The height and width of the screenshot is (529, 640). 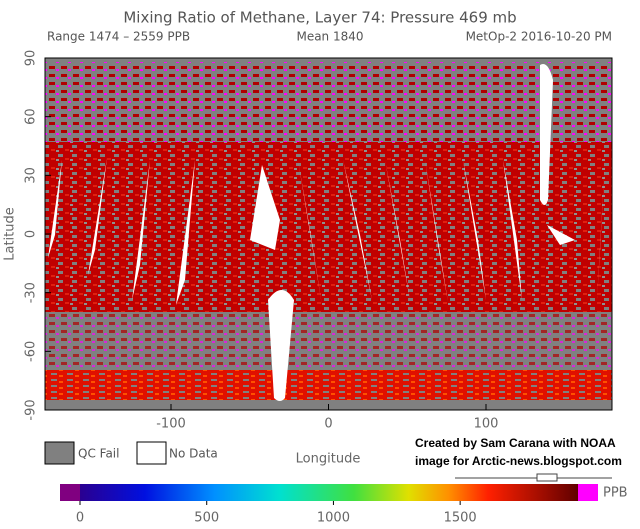 What do you see at coordinates (329, 492) in the screenshot?
I see `colorbar` at bounding box center [329, 492].